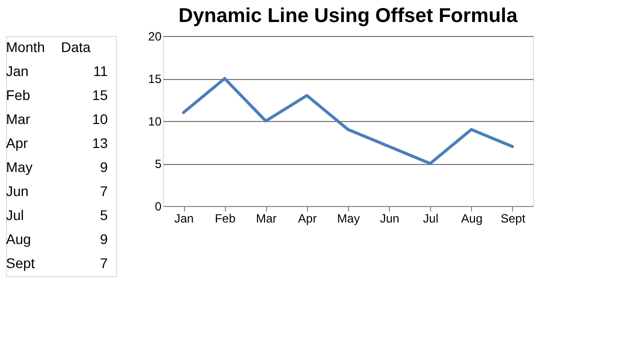 The width and height of the screenshot is (640, 360). Describe the element at coordinates (184, 219) in the screenshot. I see `x-tick-label: Jan` at that location.